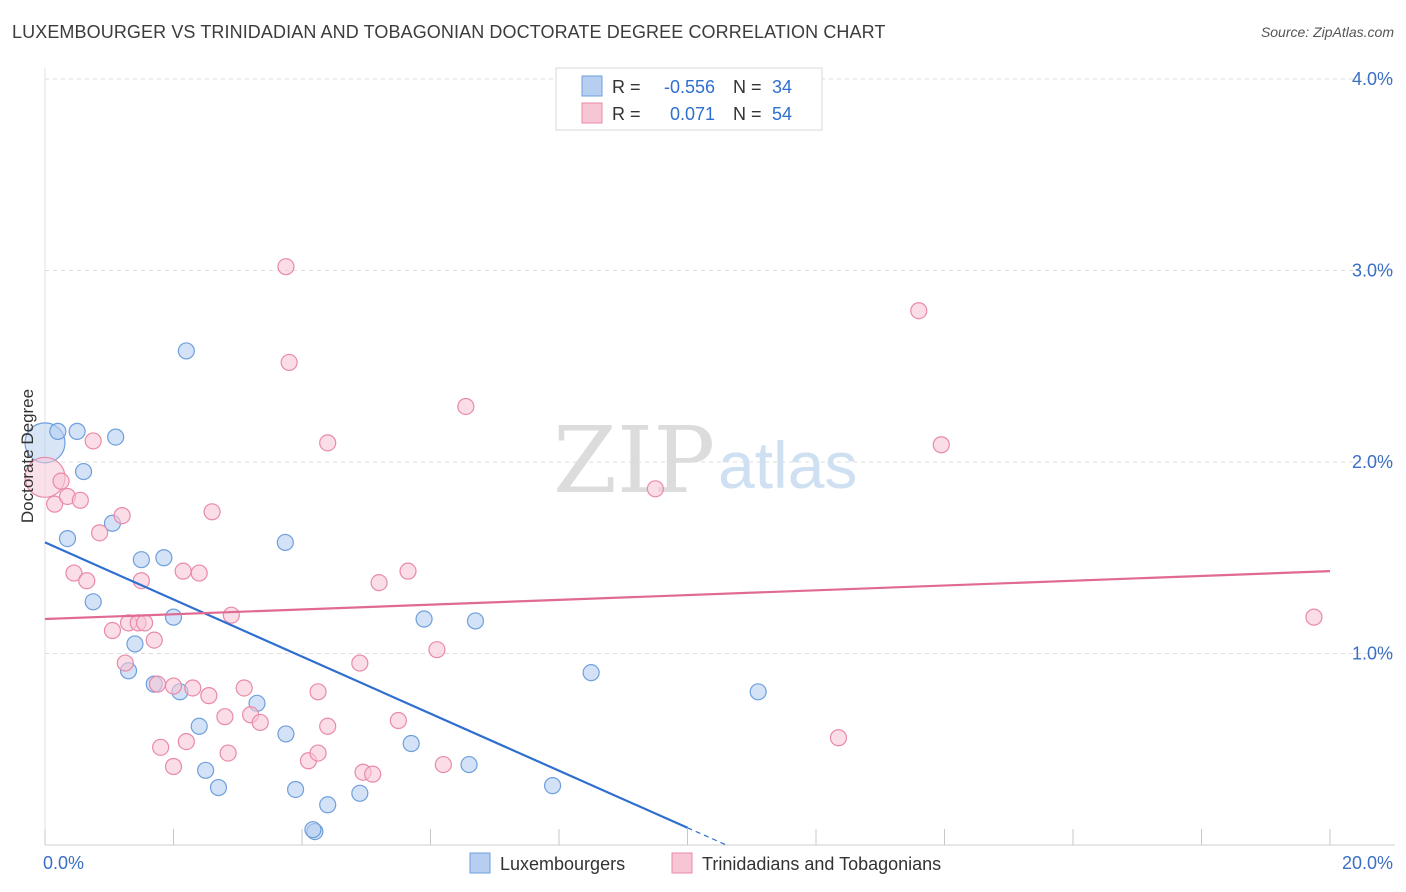  What do you see at coordinates (821, 864) in the screenshot?
I see `legend-label-trinidadians: Trinidadians and Tobagonians` at bounding box center [821, 864].